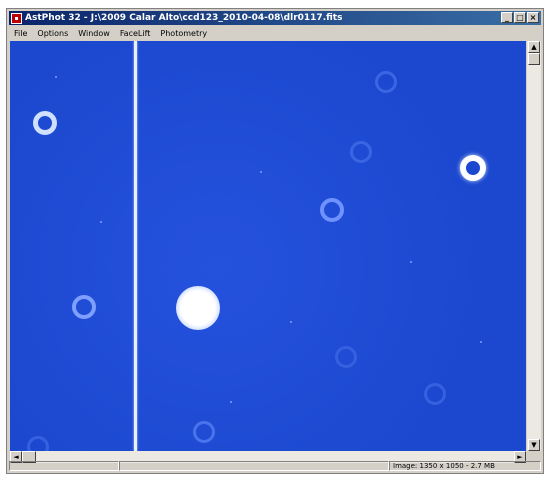 This screenshot has height=478, width=548. I want to click on scroll-up-button: ▲, so click(534, 47).